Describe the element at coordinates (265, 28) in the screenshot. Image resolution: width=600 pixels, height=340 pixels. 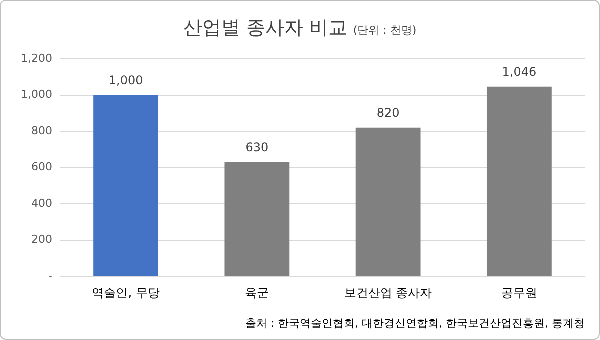
I see `chart-title: 산업별 종사자 비교` at that location.